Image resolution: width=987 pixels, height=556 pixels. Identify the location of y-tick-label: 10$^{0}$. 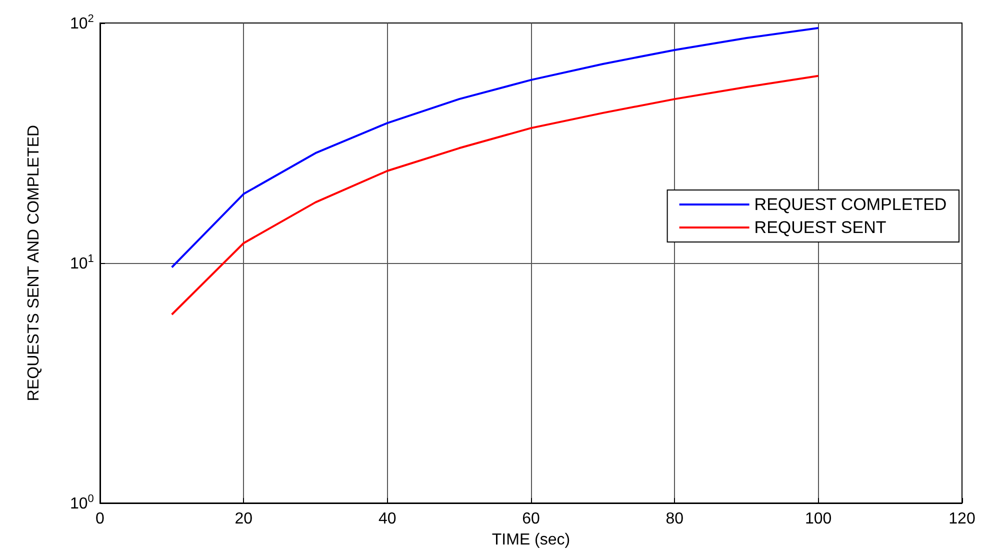
(82, 502).